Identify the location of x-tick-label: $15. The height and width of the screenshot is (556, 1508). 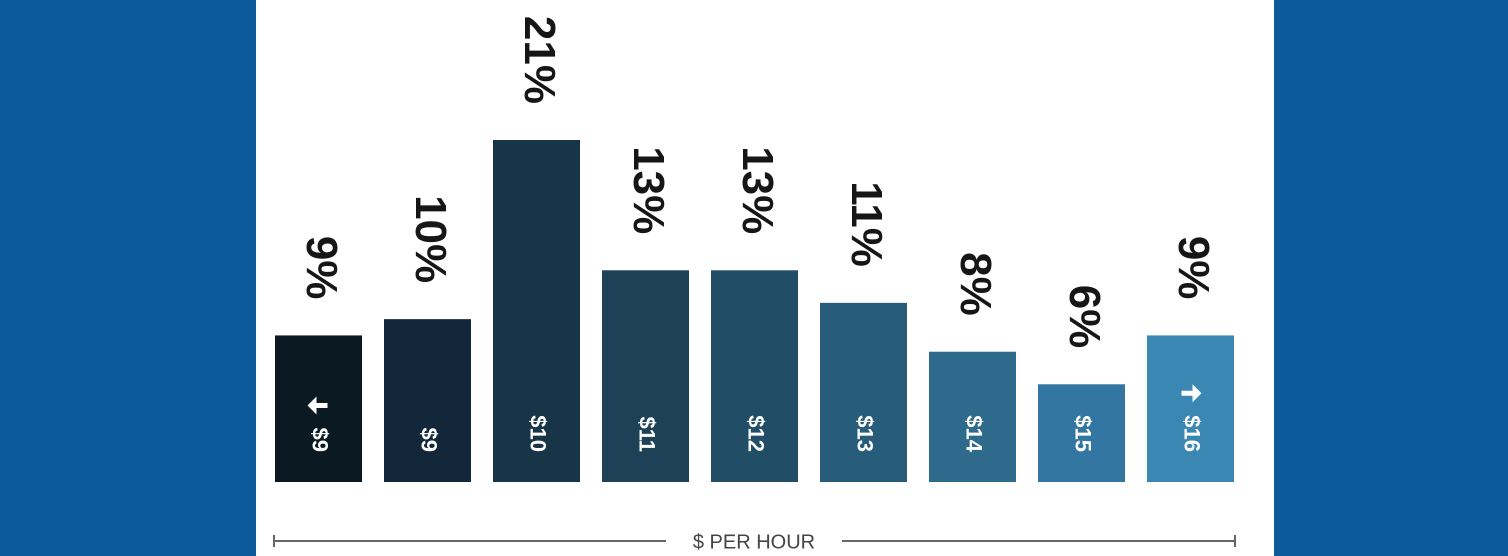
(1083, 433).